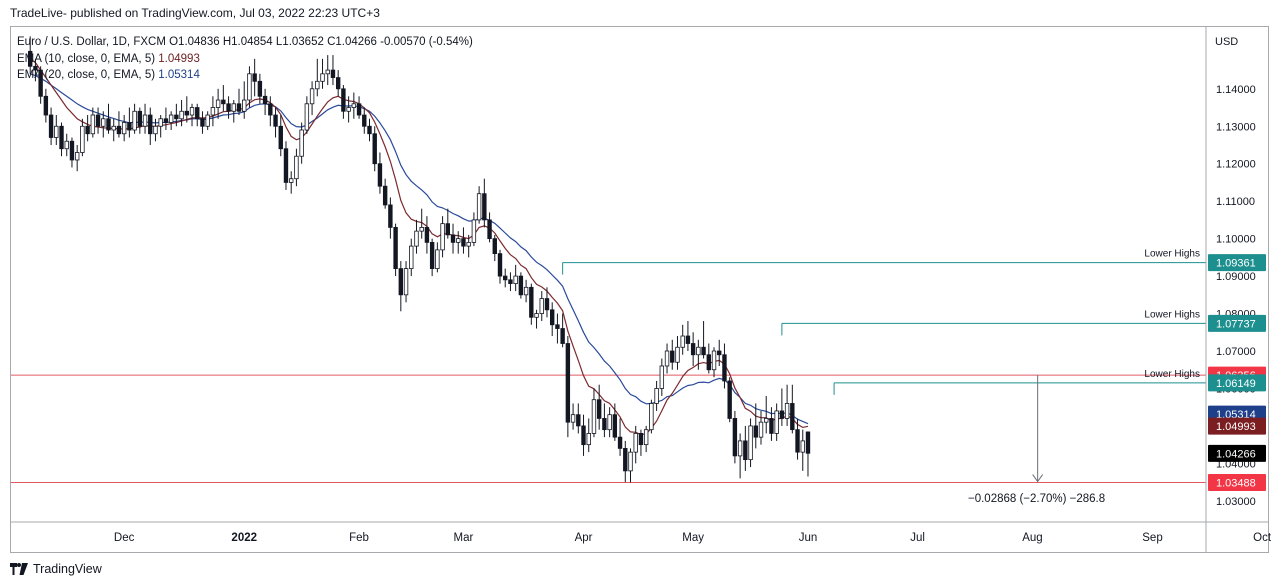 The width and height of the screenshot is (1280, 587). What do you see at coordinates (67, 569) in the screenshot?
I see `brand-name: TradingView` at bounding box center [67, 569].